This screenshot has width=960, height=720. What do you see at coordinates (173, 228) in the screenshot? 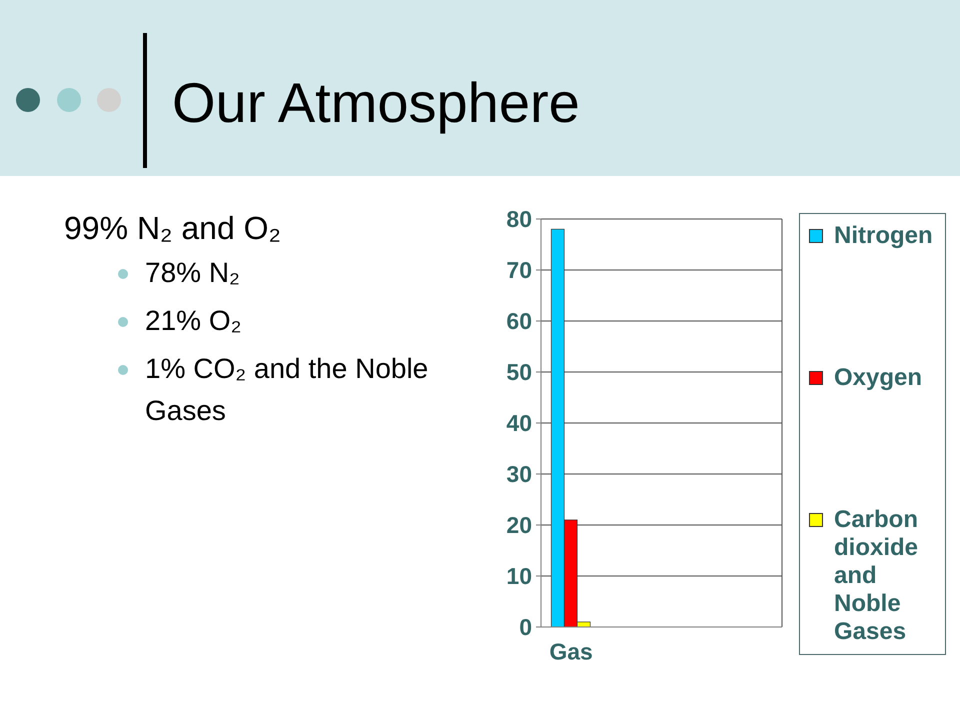
I see `text: 99% N₂ and O₂` at bounding box center [173, 228].